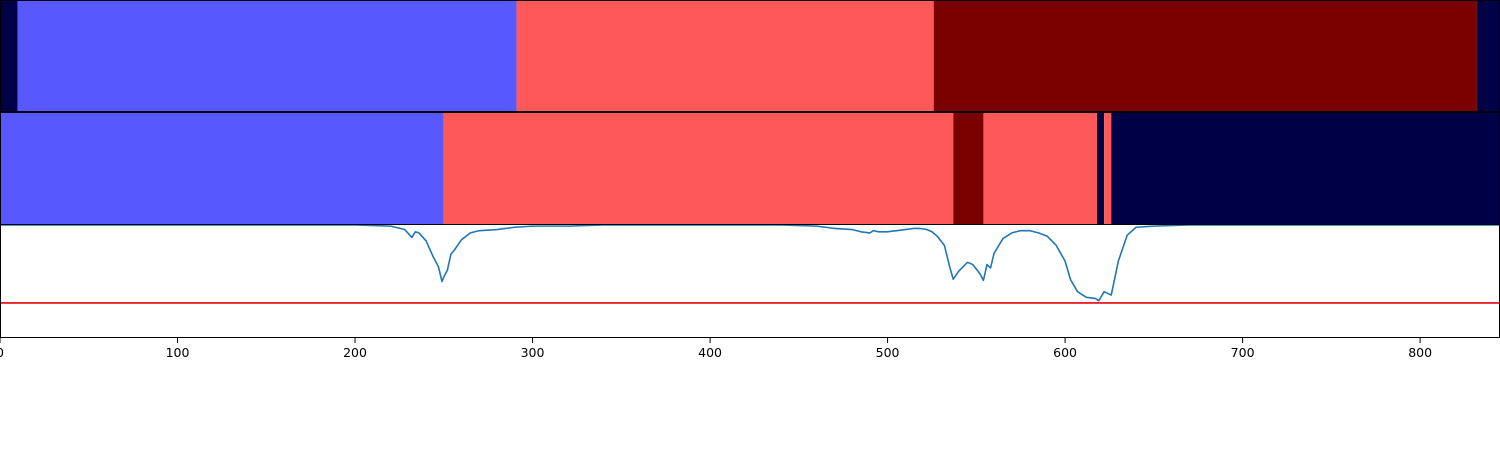 This screenshot has width=1500, height=450. What do you see at coordinates (355, 352) in the screenshot?
I see `x-tick-label: 200` at bounding box center [355, 352].